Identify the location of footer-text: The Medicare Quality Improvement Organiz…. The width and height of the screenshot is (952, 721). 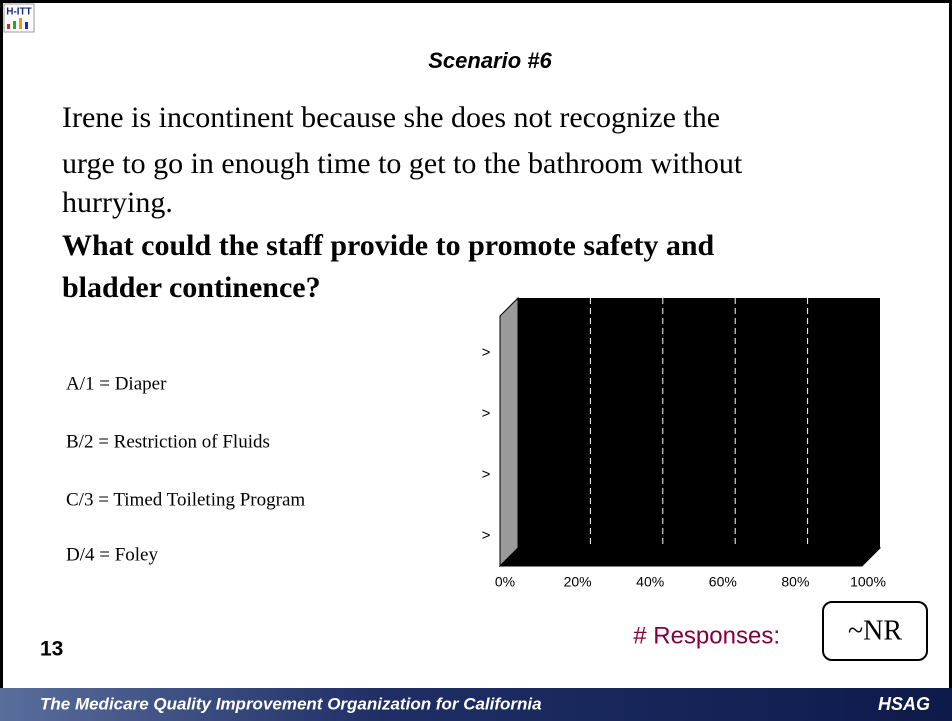
(291, 703).